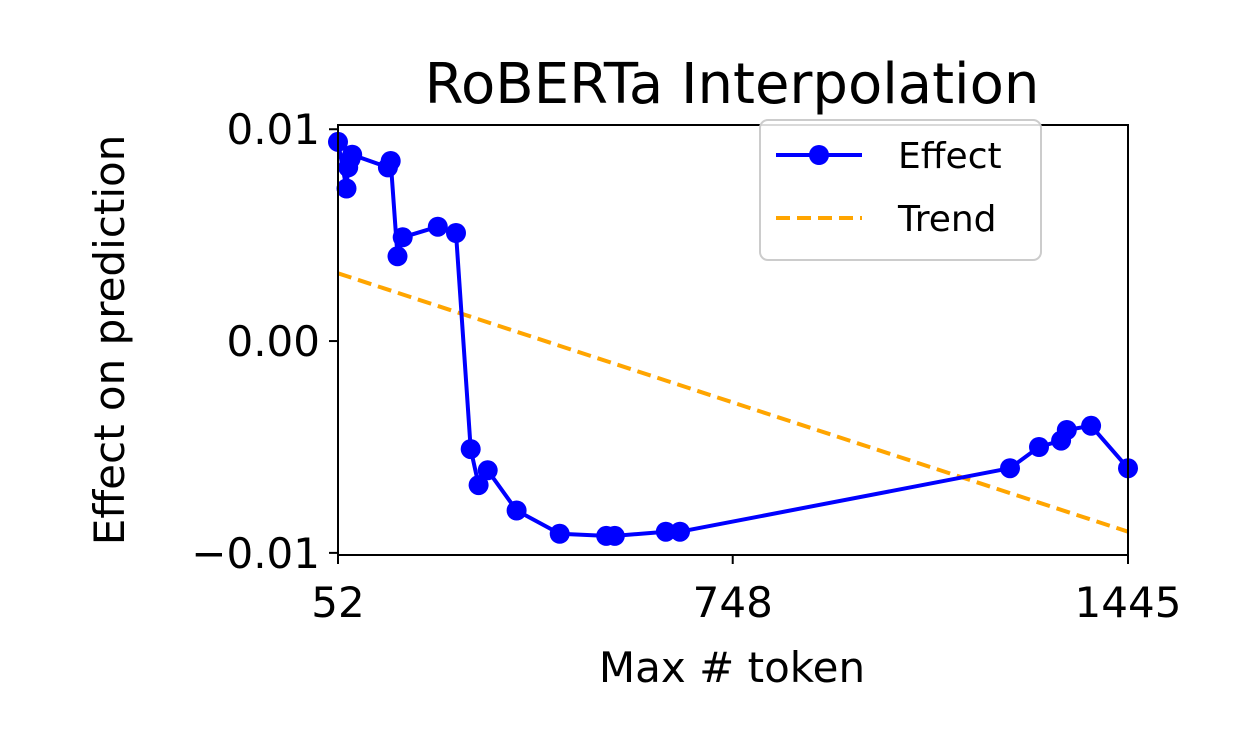 This screenshot has height=750, width=1250. What do you see at coordinates (1128, 602) in the screenshot?
I see `x-tick-label: 1445` at bounding box center [1128, 602].